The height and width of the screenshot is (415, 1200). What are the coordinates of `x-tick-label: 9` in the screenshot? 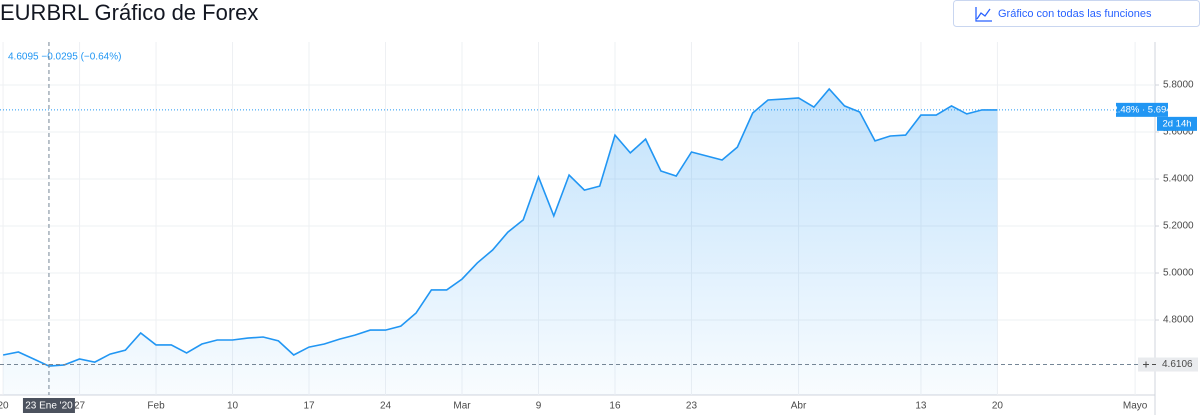 It's located at (539, 406).